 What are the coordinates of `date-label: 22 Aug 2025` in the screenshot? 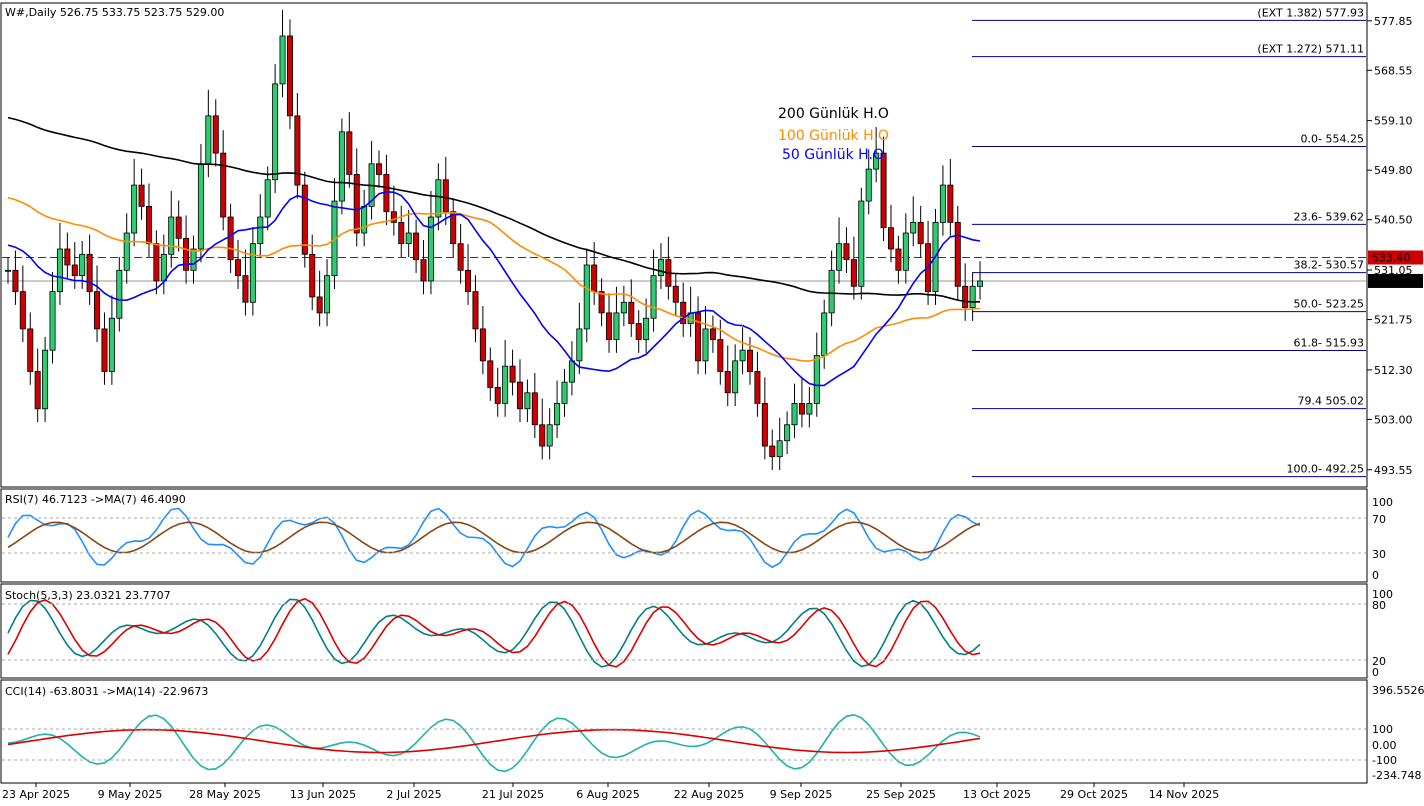 It's located at (709, 794).